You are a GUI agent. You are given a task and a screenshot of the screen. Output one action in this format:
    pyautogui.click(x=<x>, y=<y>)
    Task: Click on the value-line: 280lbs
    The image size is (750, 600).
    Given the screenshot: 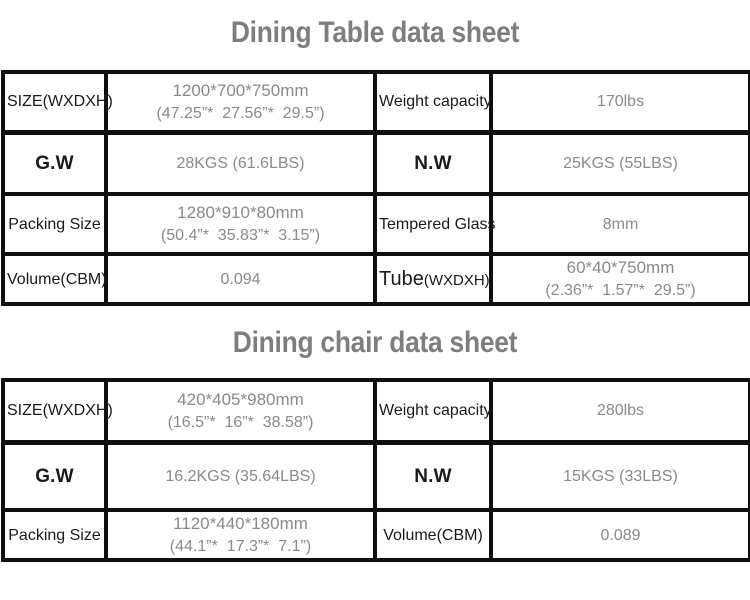 What is the action you would take?
    pyautogui.click(x=620, y=411)
    